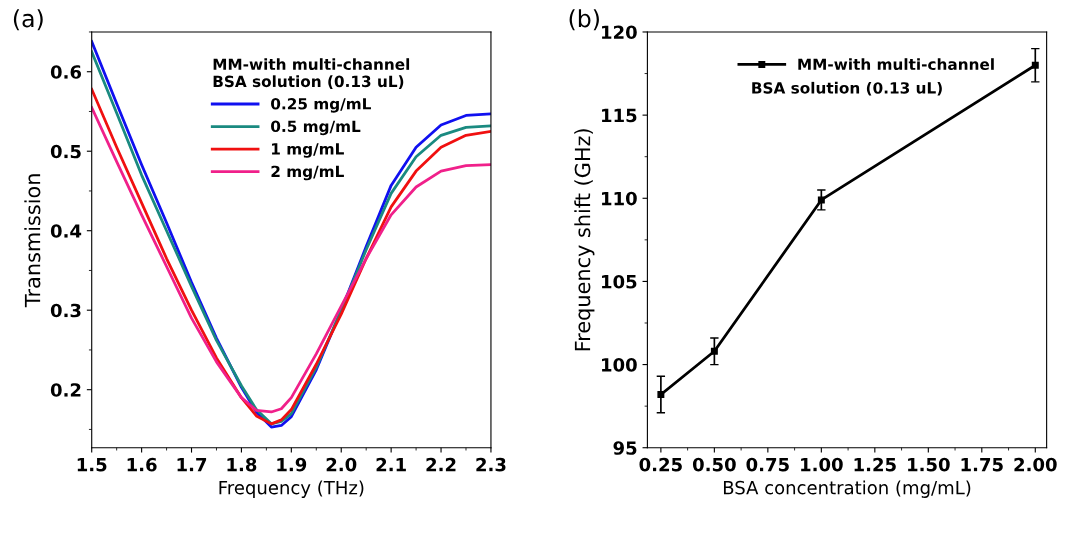 The width and height of the screenshot is (1079, 533). I want to click on x-tick-label: 1.9, so click(292, 464).